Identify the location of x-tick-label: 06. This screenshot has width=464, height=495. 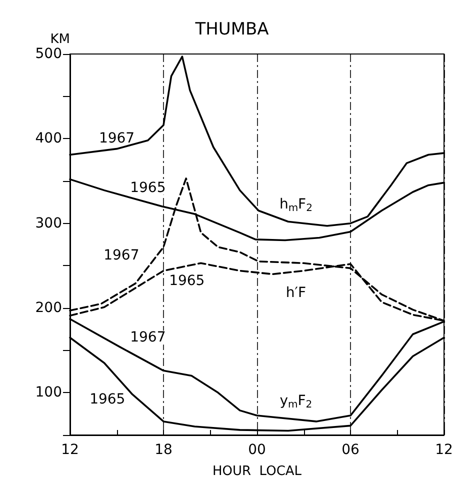
(351, 450).